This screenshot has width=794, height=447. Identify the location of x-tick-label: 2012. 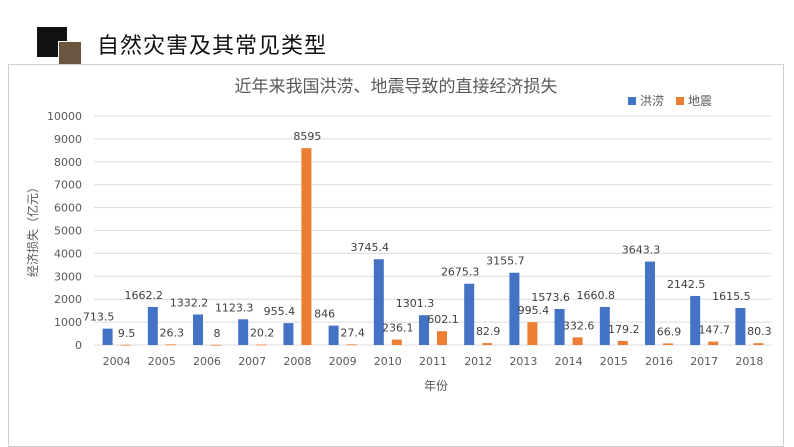
(478, 361).